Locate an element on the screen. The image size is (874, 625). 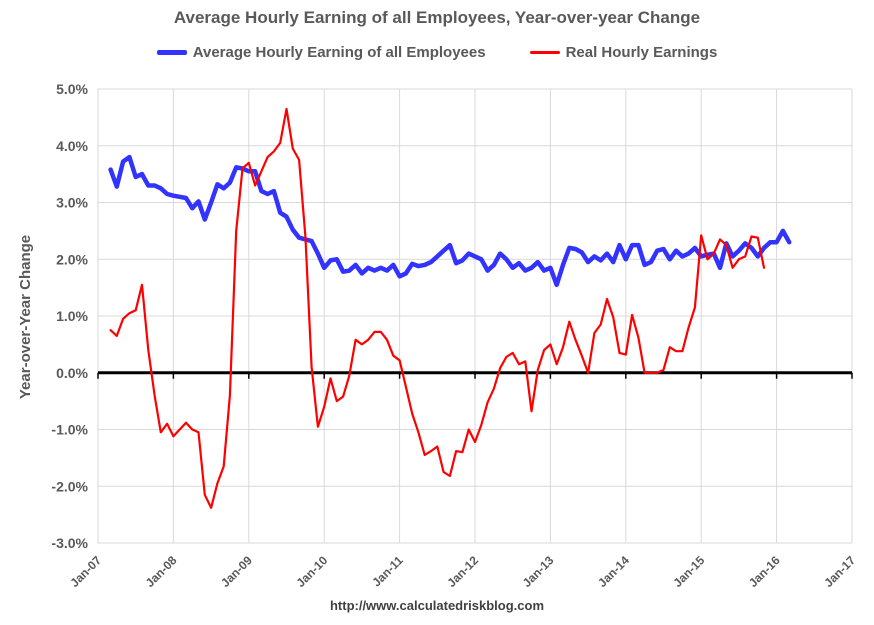
y-axis-title: Year-over-Year Change is located at coordinates (25, 317).